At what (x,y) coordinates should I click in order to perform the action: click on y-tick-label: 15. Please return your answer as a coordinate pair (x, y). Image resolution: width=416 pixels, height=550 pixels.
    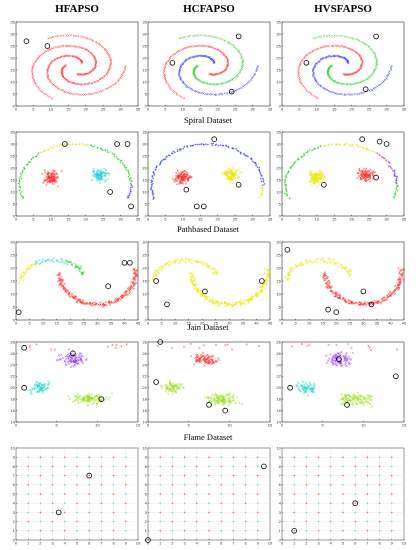
    Looking at the image, I should click on (12, 179).